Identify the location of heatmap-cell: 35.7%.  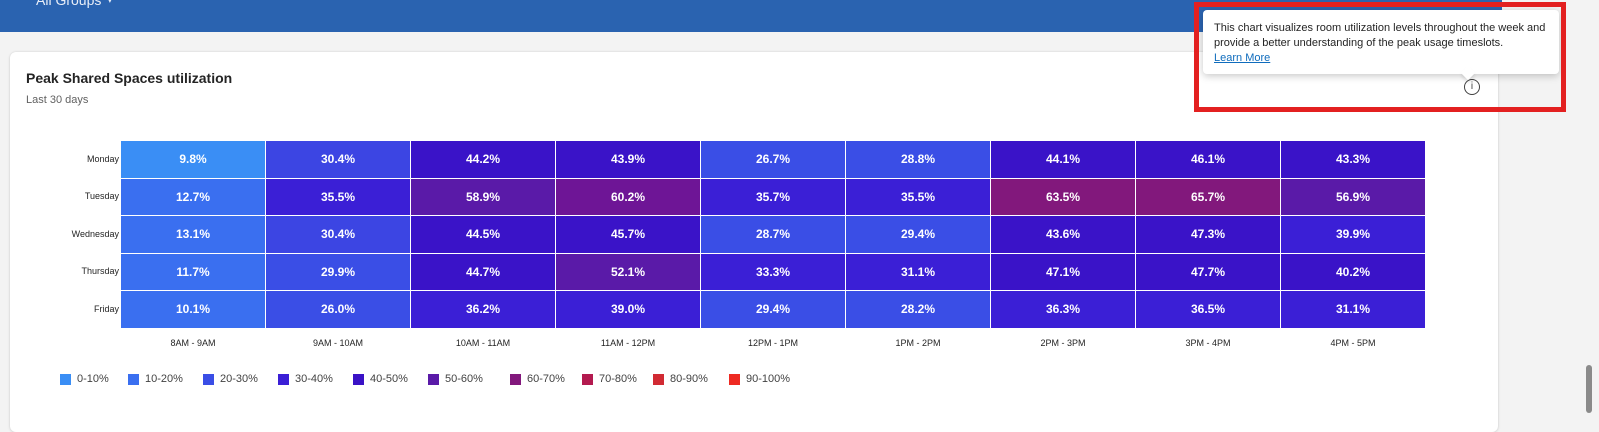
(773, 196).